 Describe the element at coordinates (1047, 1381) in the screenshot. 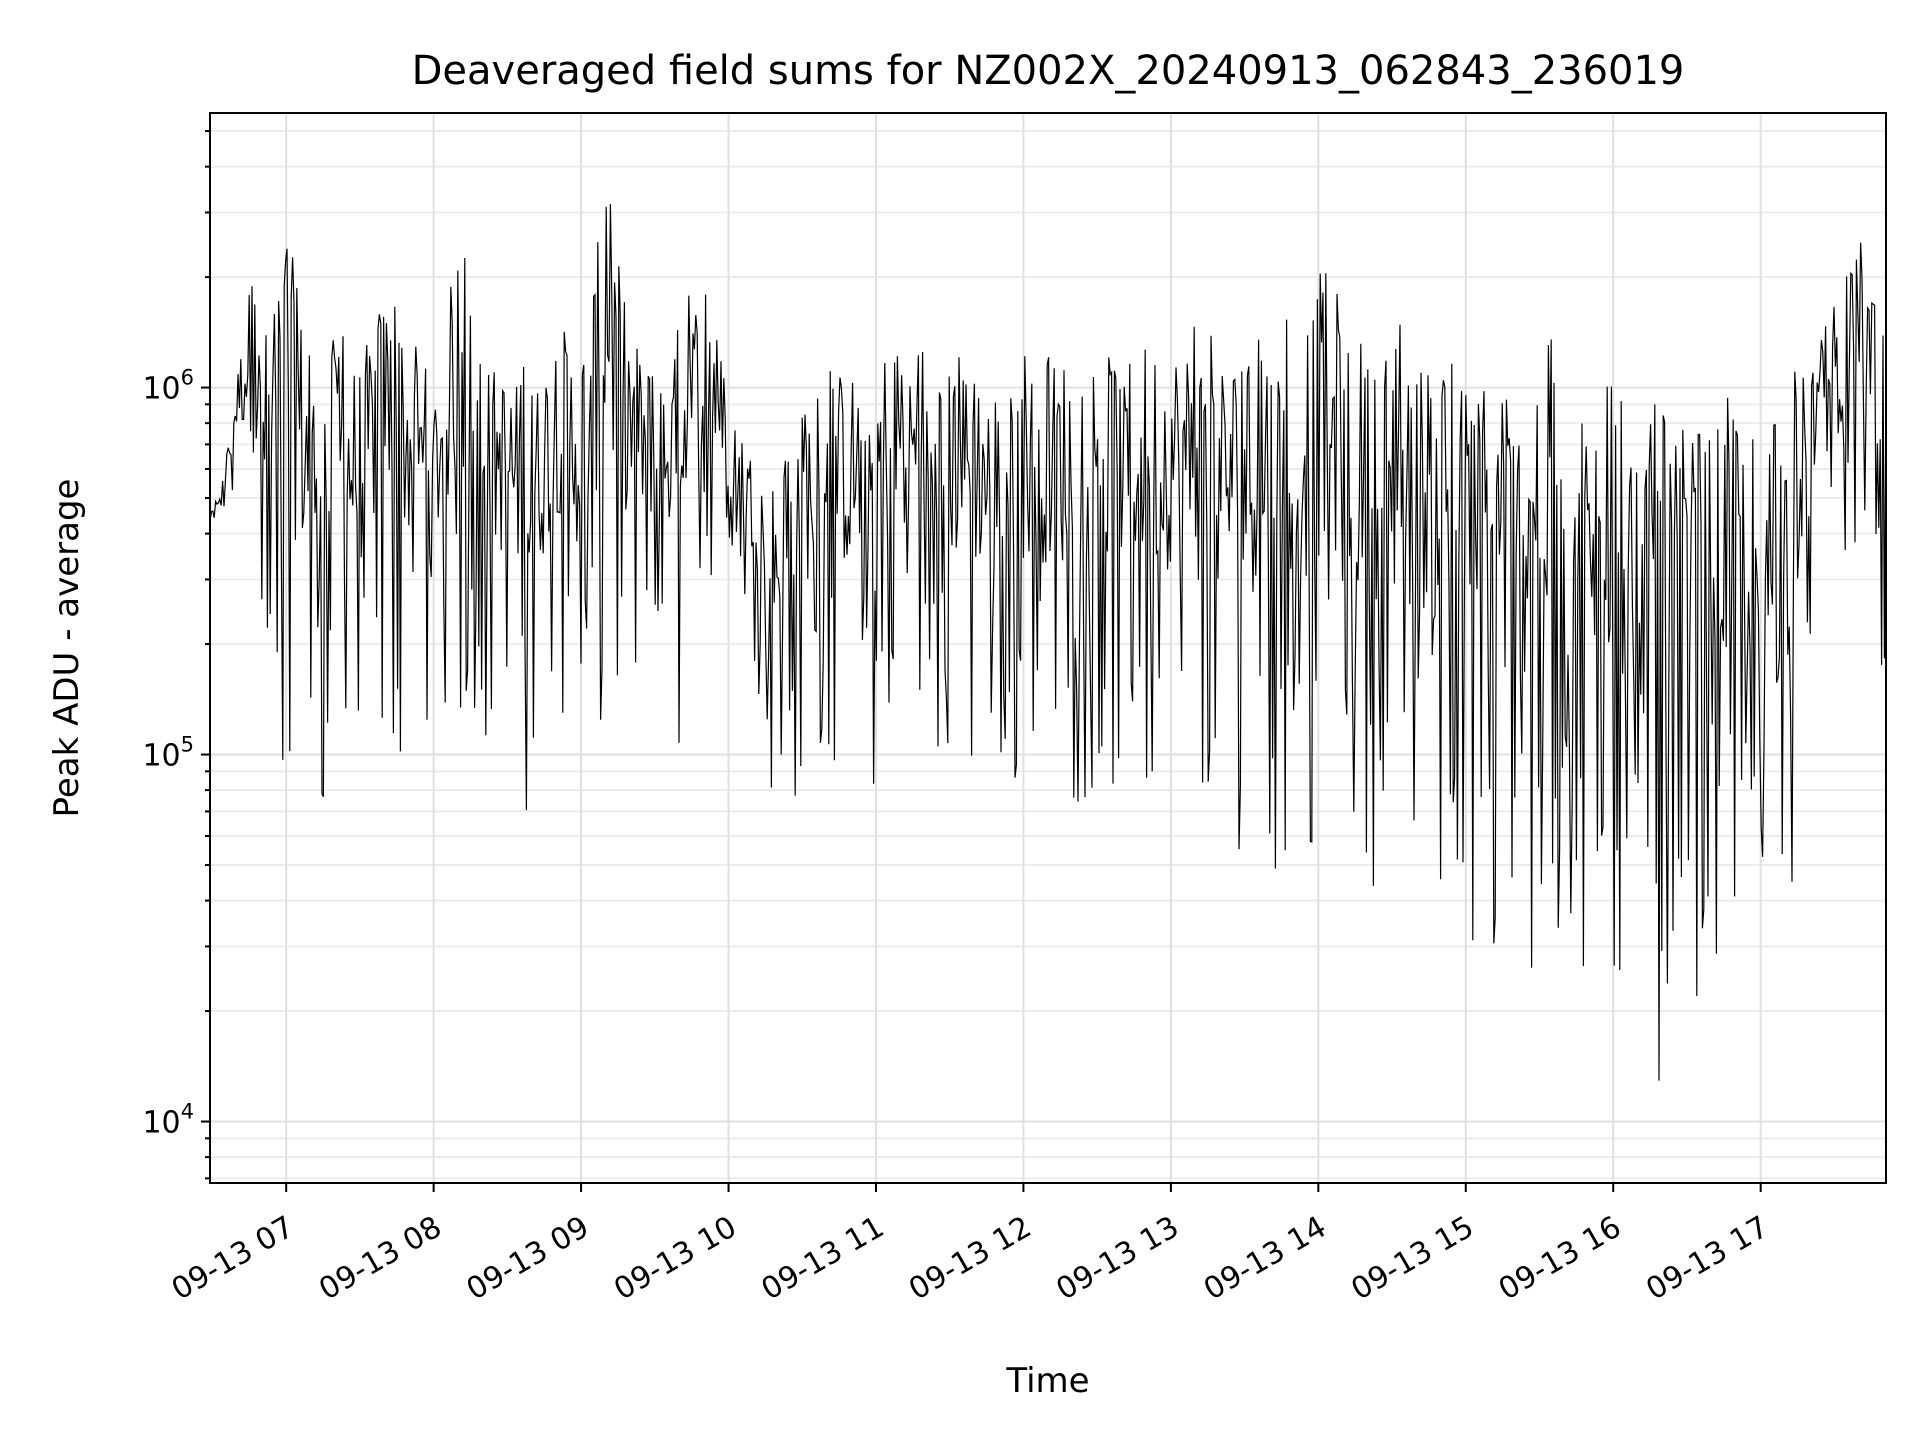

I see `x-axis-label: Time` at that location.